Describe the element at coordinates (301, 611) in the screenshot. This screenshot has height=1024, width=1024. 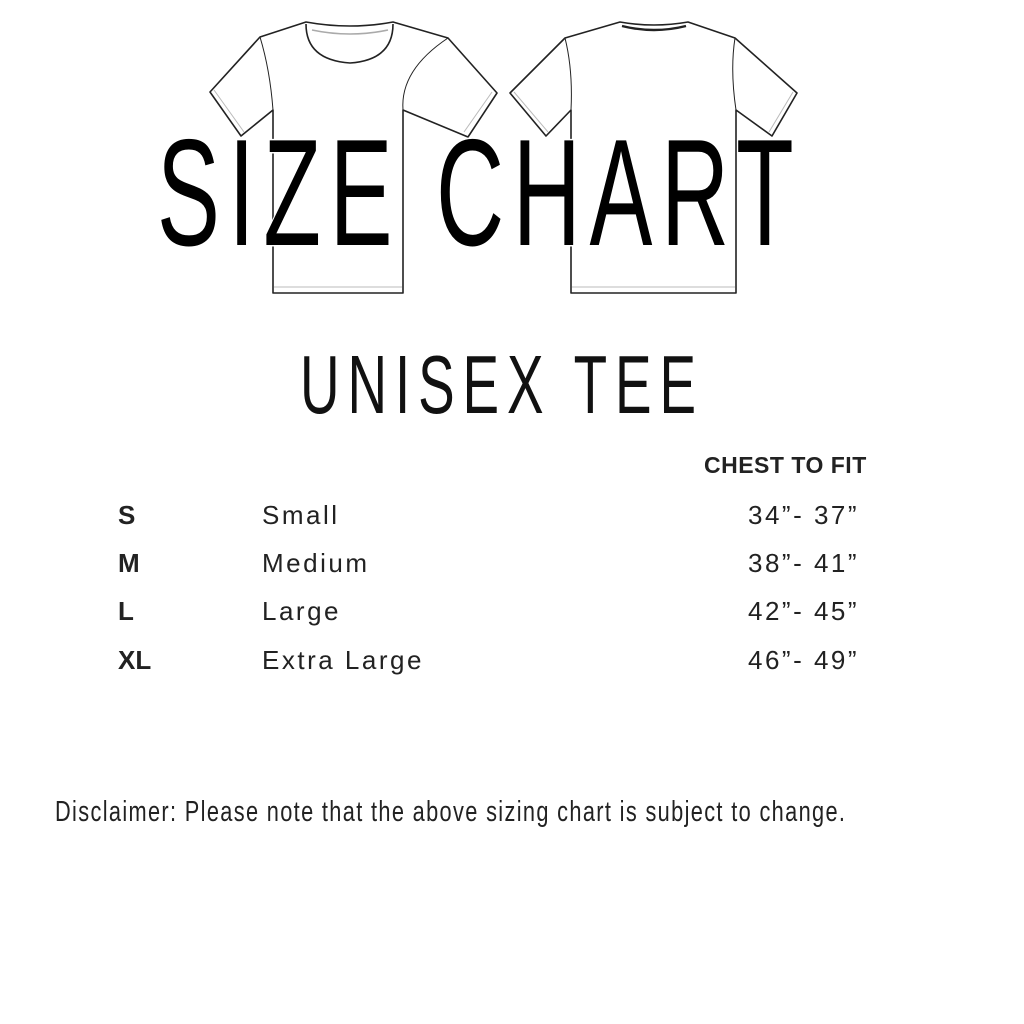
I see `size-name: Large` at that location.